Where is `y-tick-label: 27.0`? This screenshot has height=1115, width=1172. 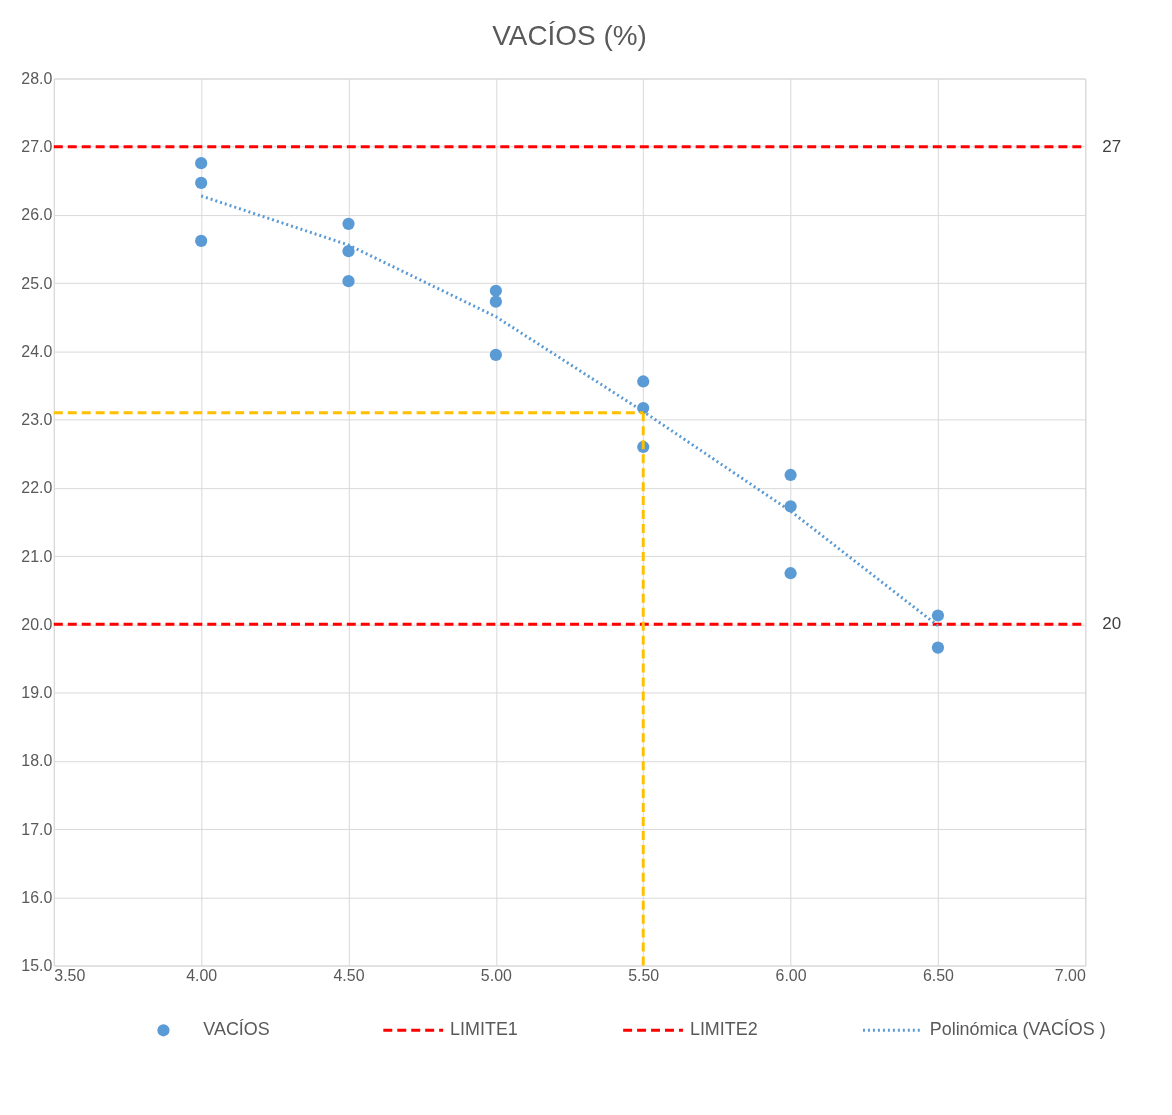 y-tick-label: 27.0 is located at coordinates (37, 147).